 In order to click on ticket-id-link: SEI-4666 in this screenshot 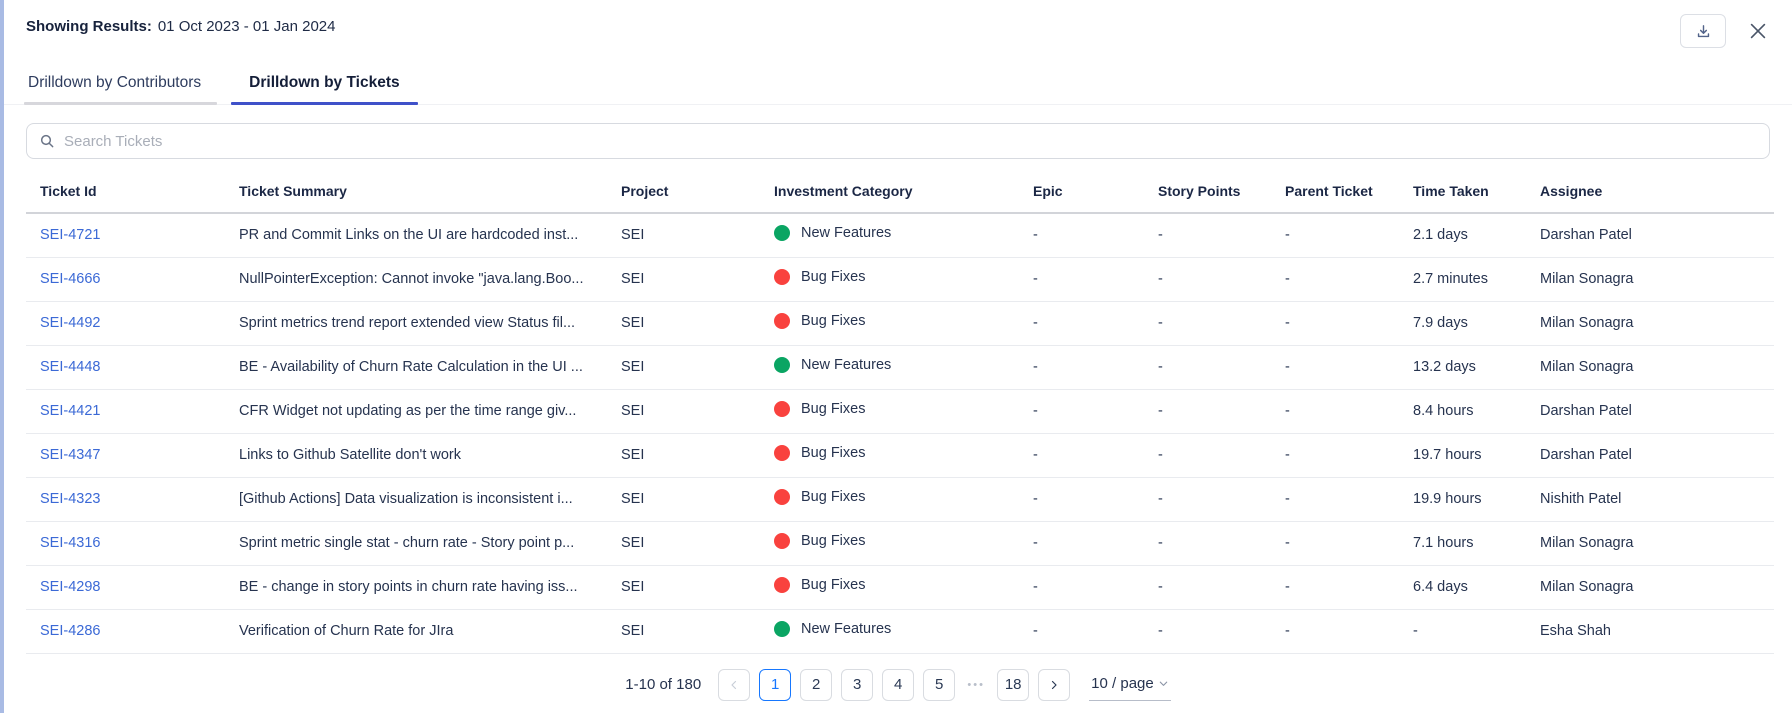, I will do `click(70, 279)`.